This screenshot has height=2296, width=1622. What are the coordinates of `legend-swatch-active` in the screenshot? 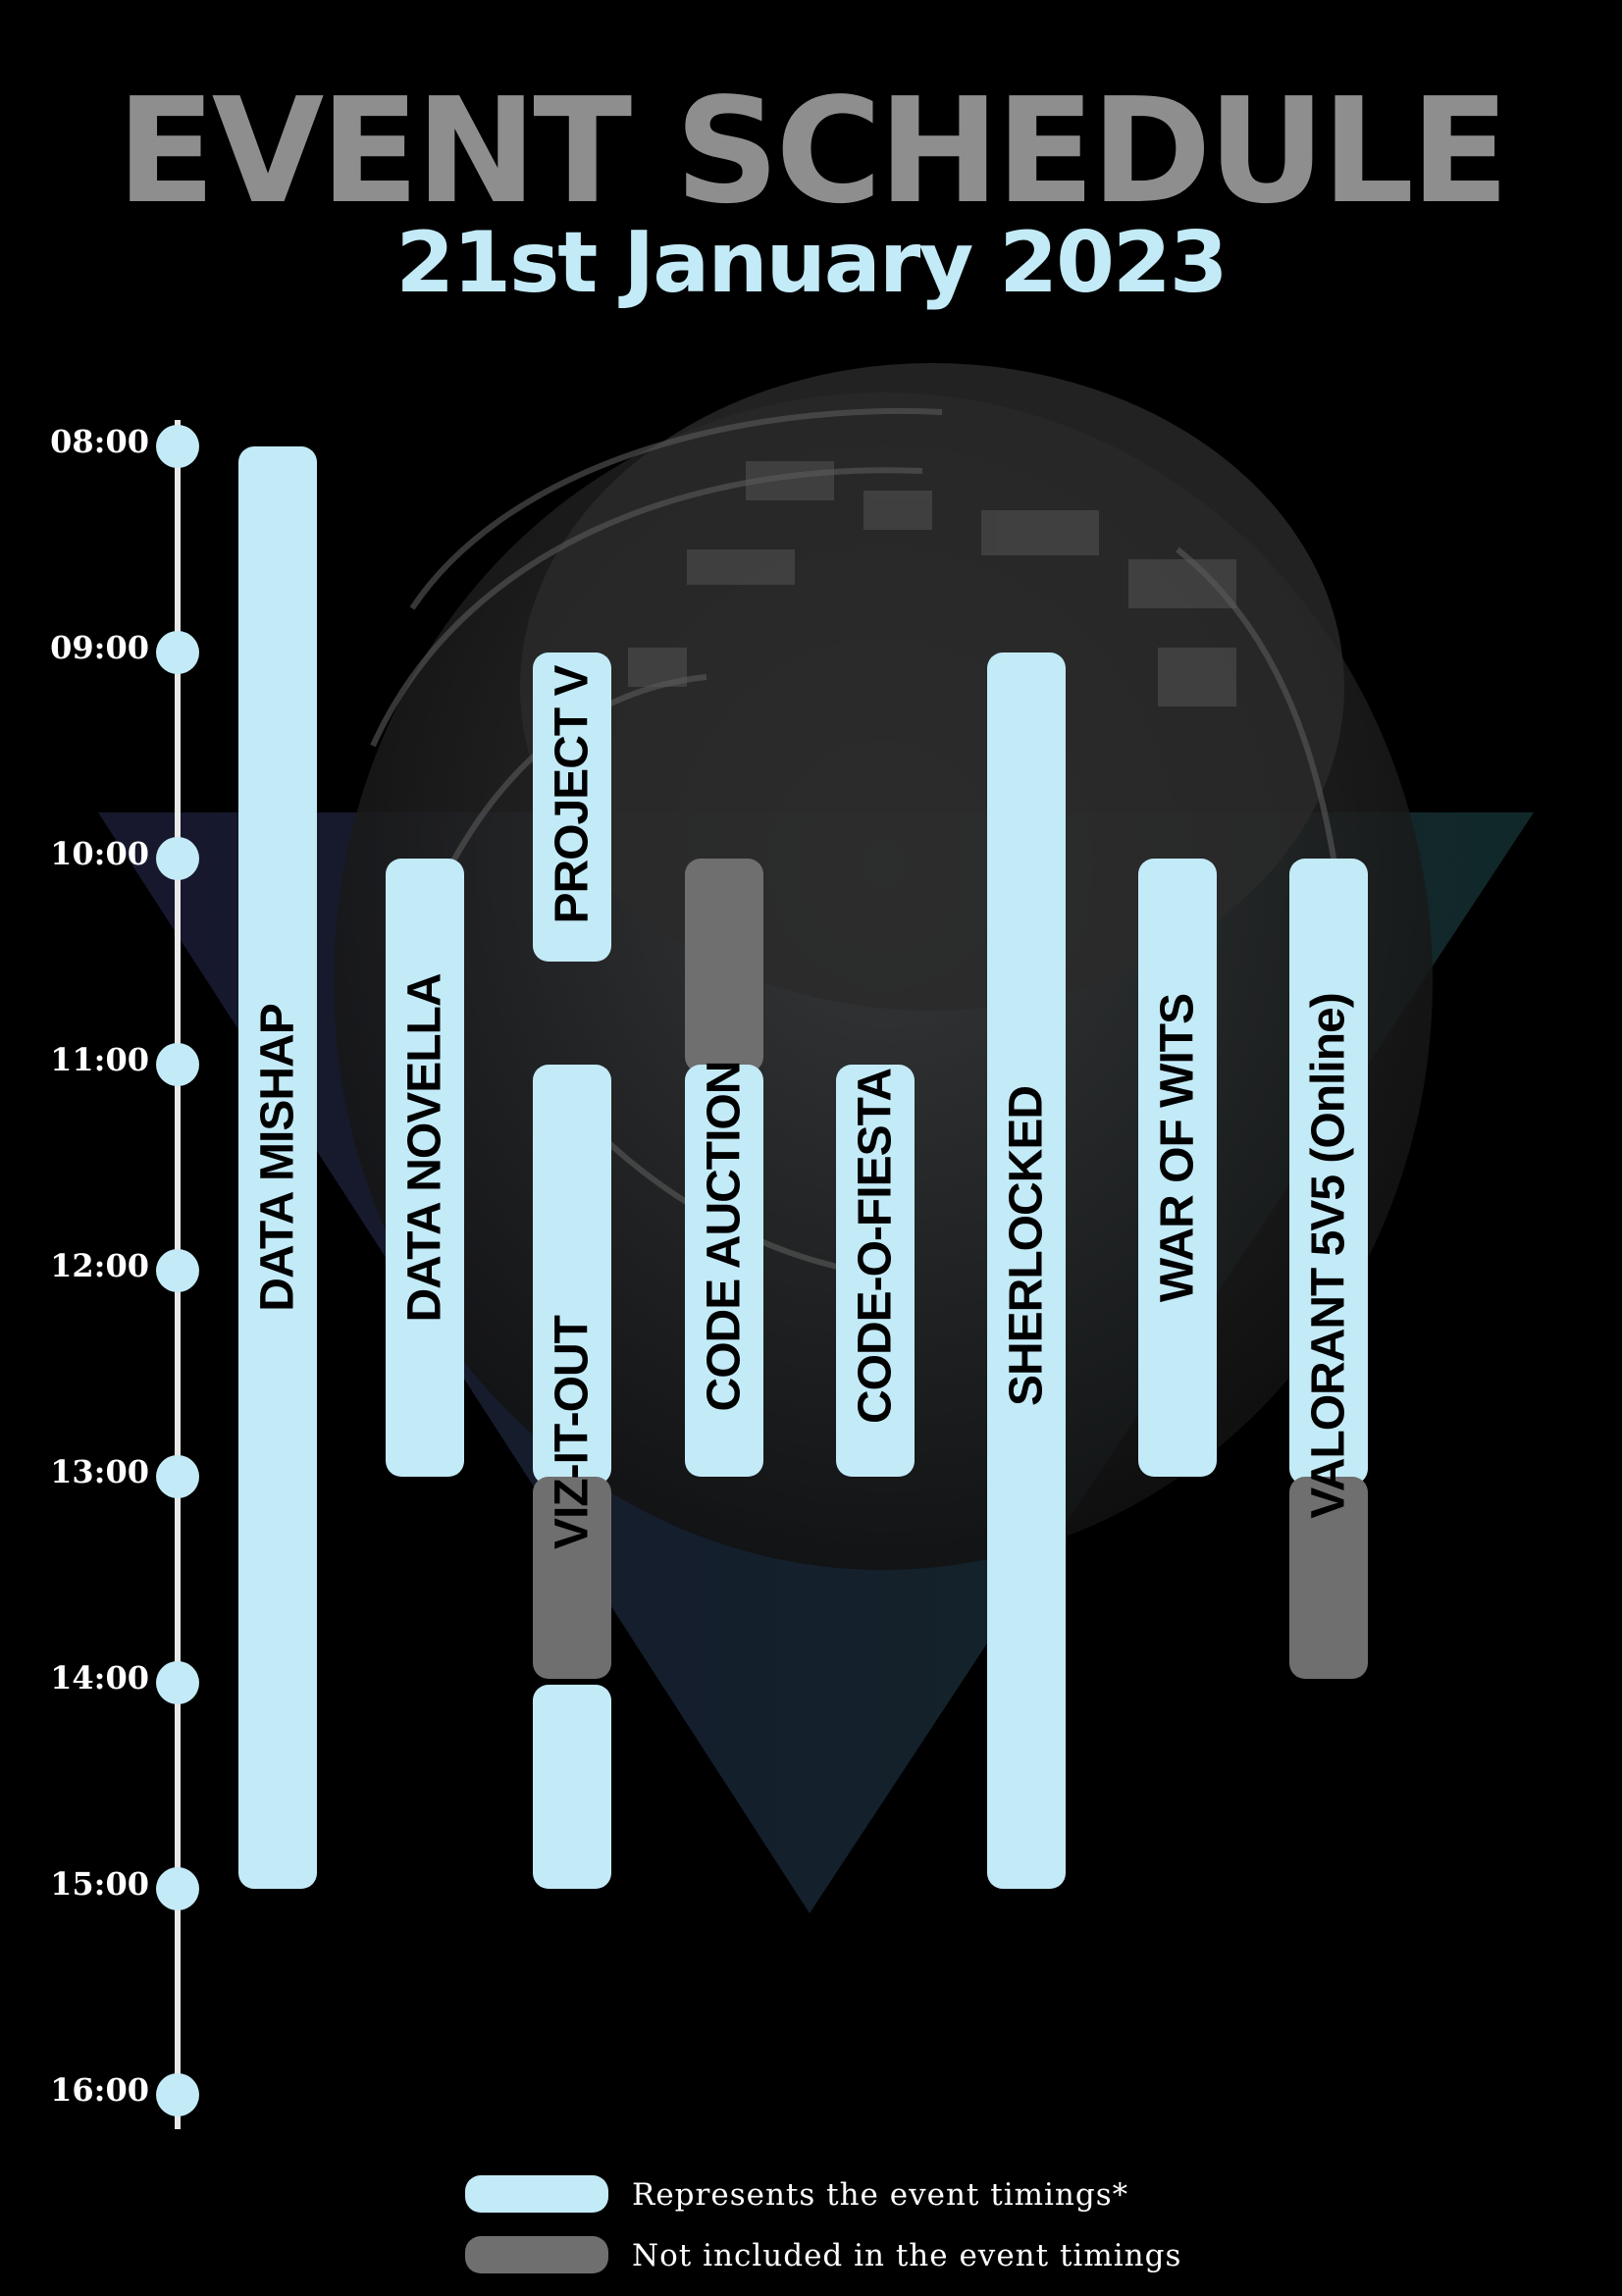 It's located at (536, 2194).